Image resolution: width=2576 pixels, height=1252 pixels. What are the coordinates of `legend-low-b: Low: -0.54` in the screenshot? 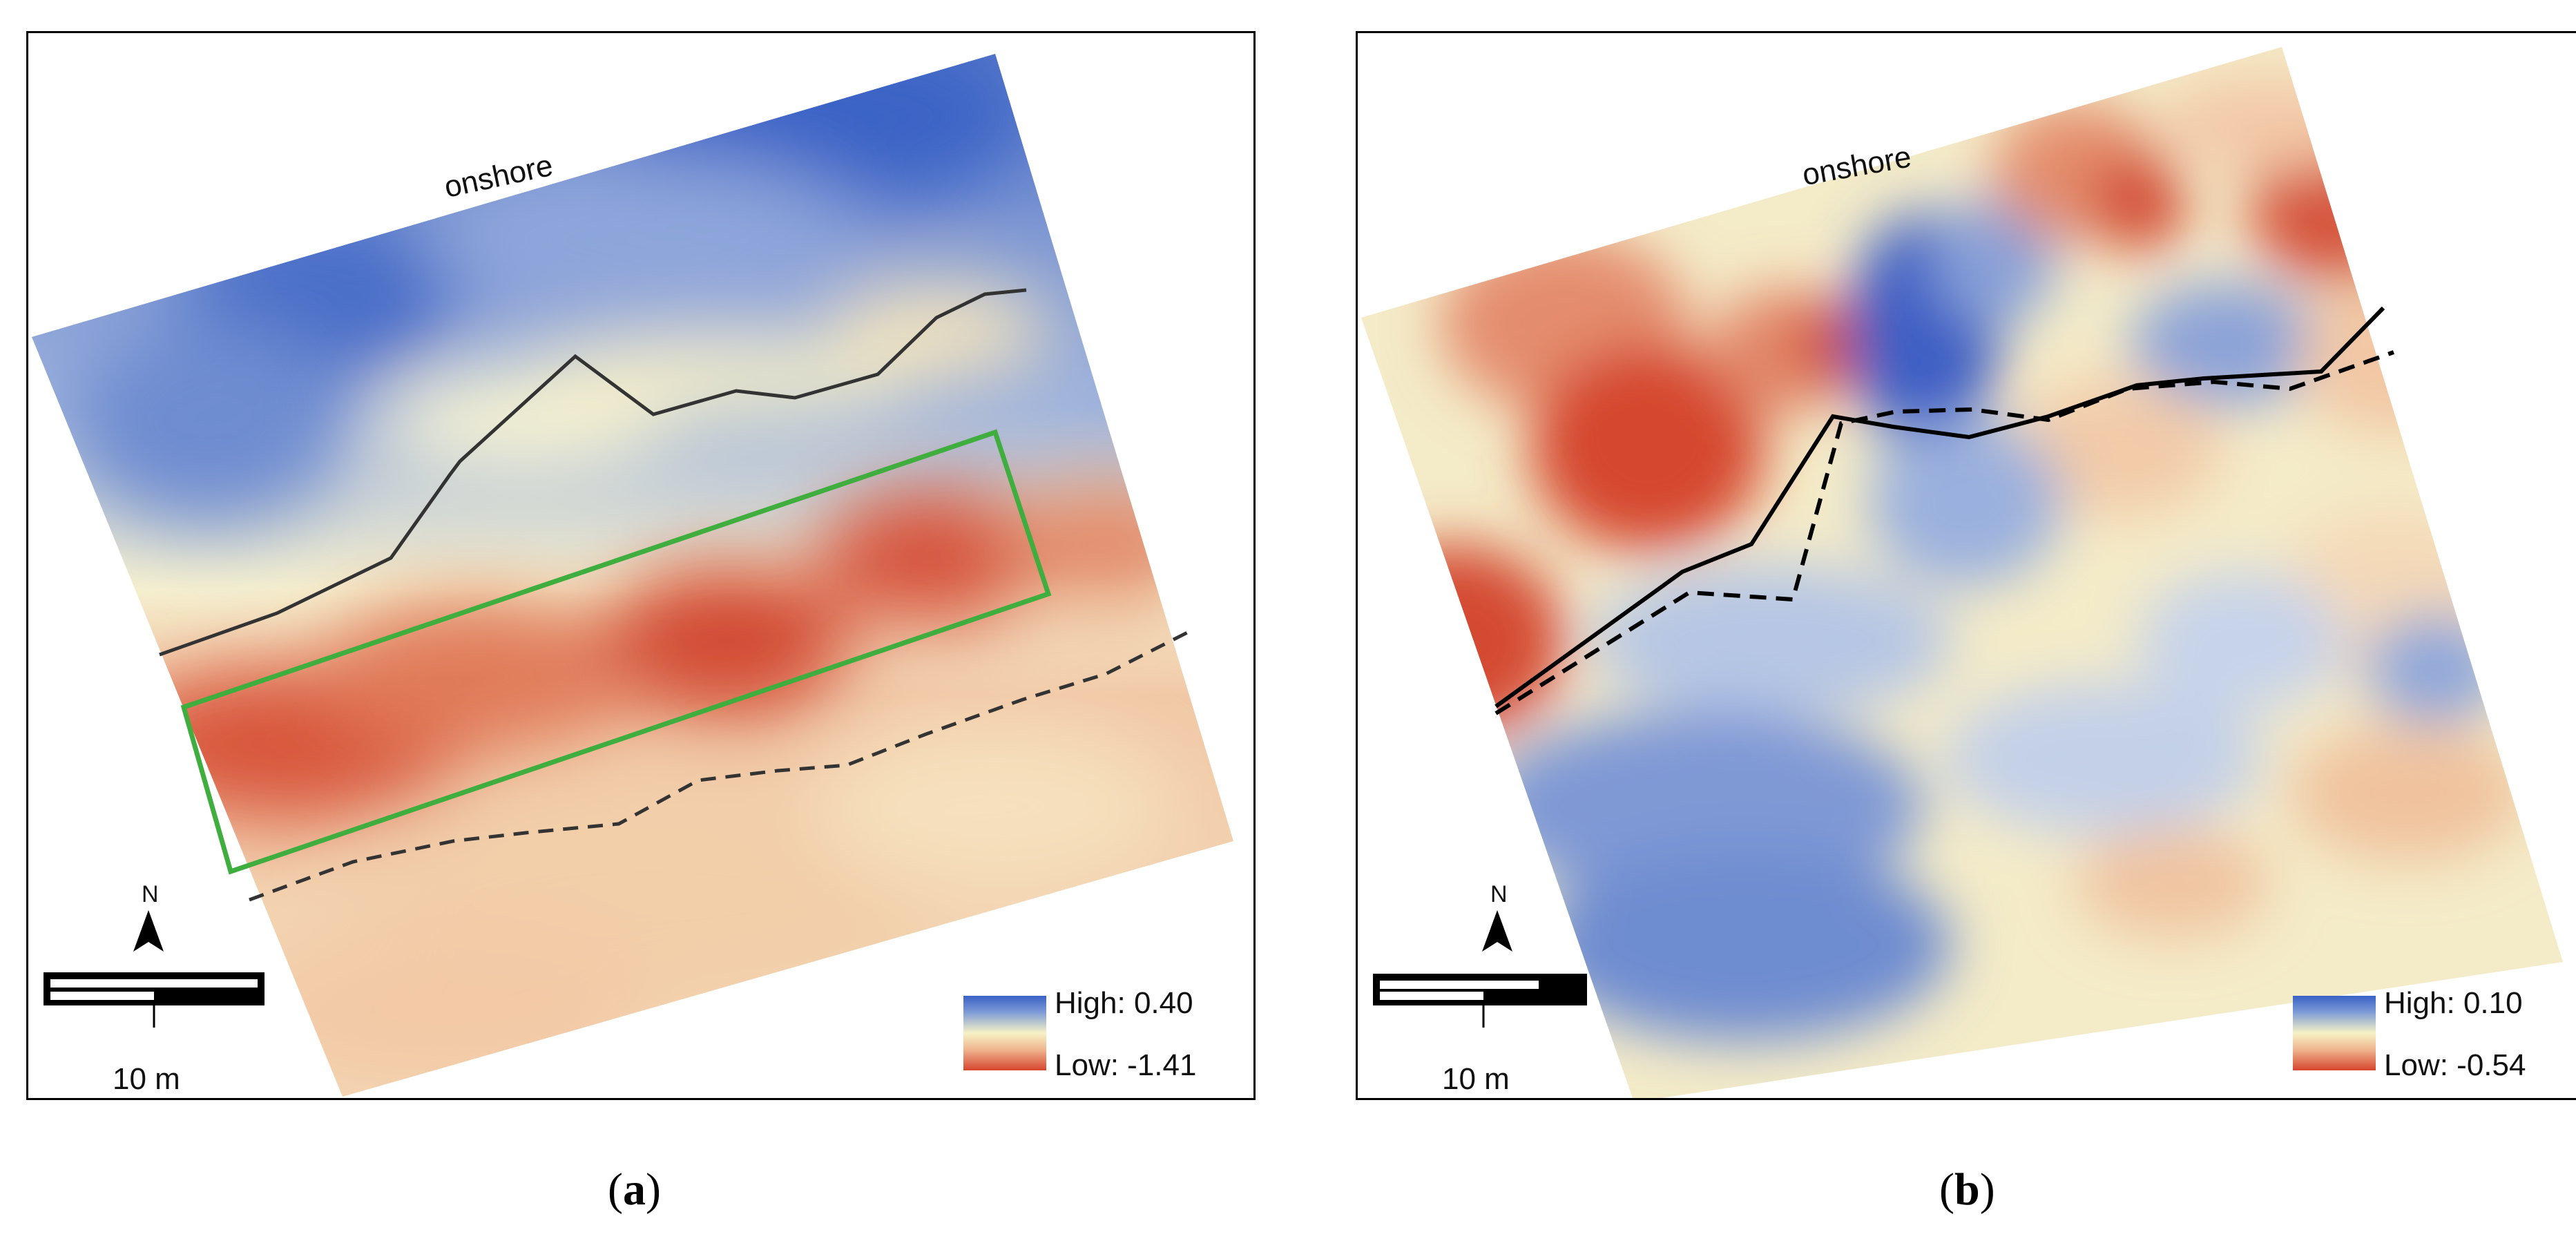 It's located at (2455, 1065).